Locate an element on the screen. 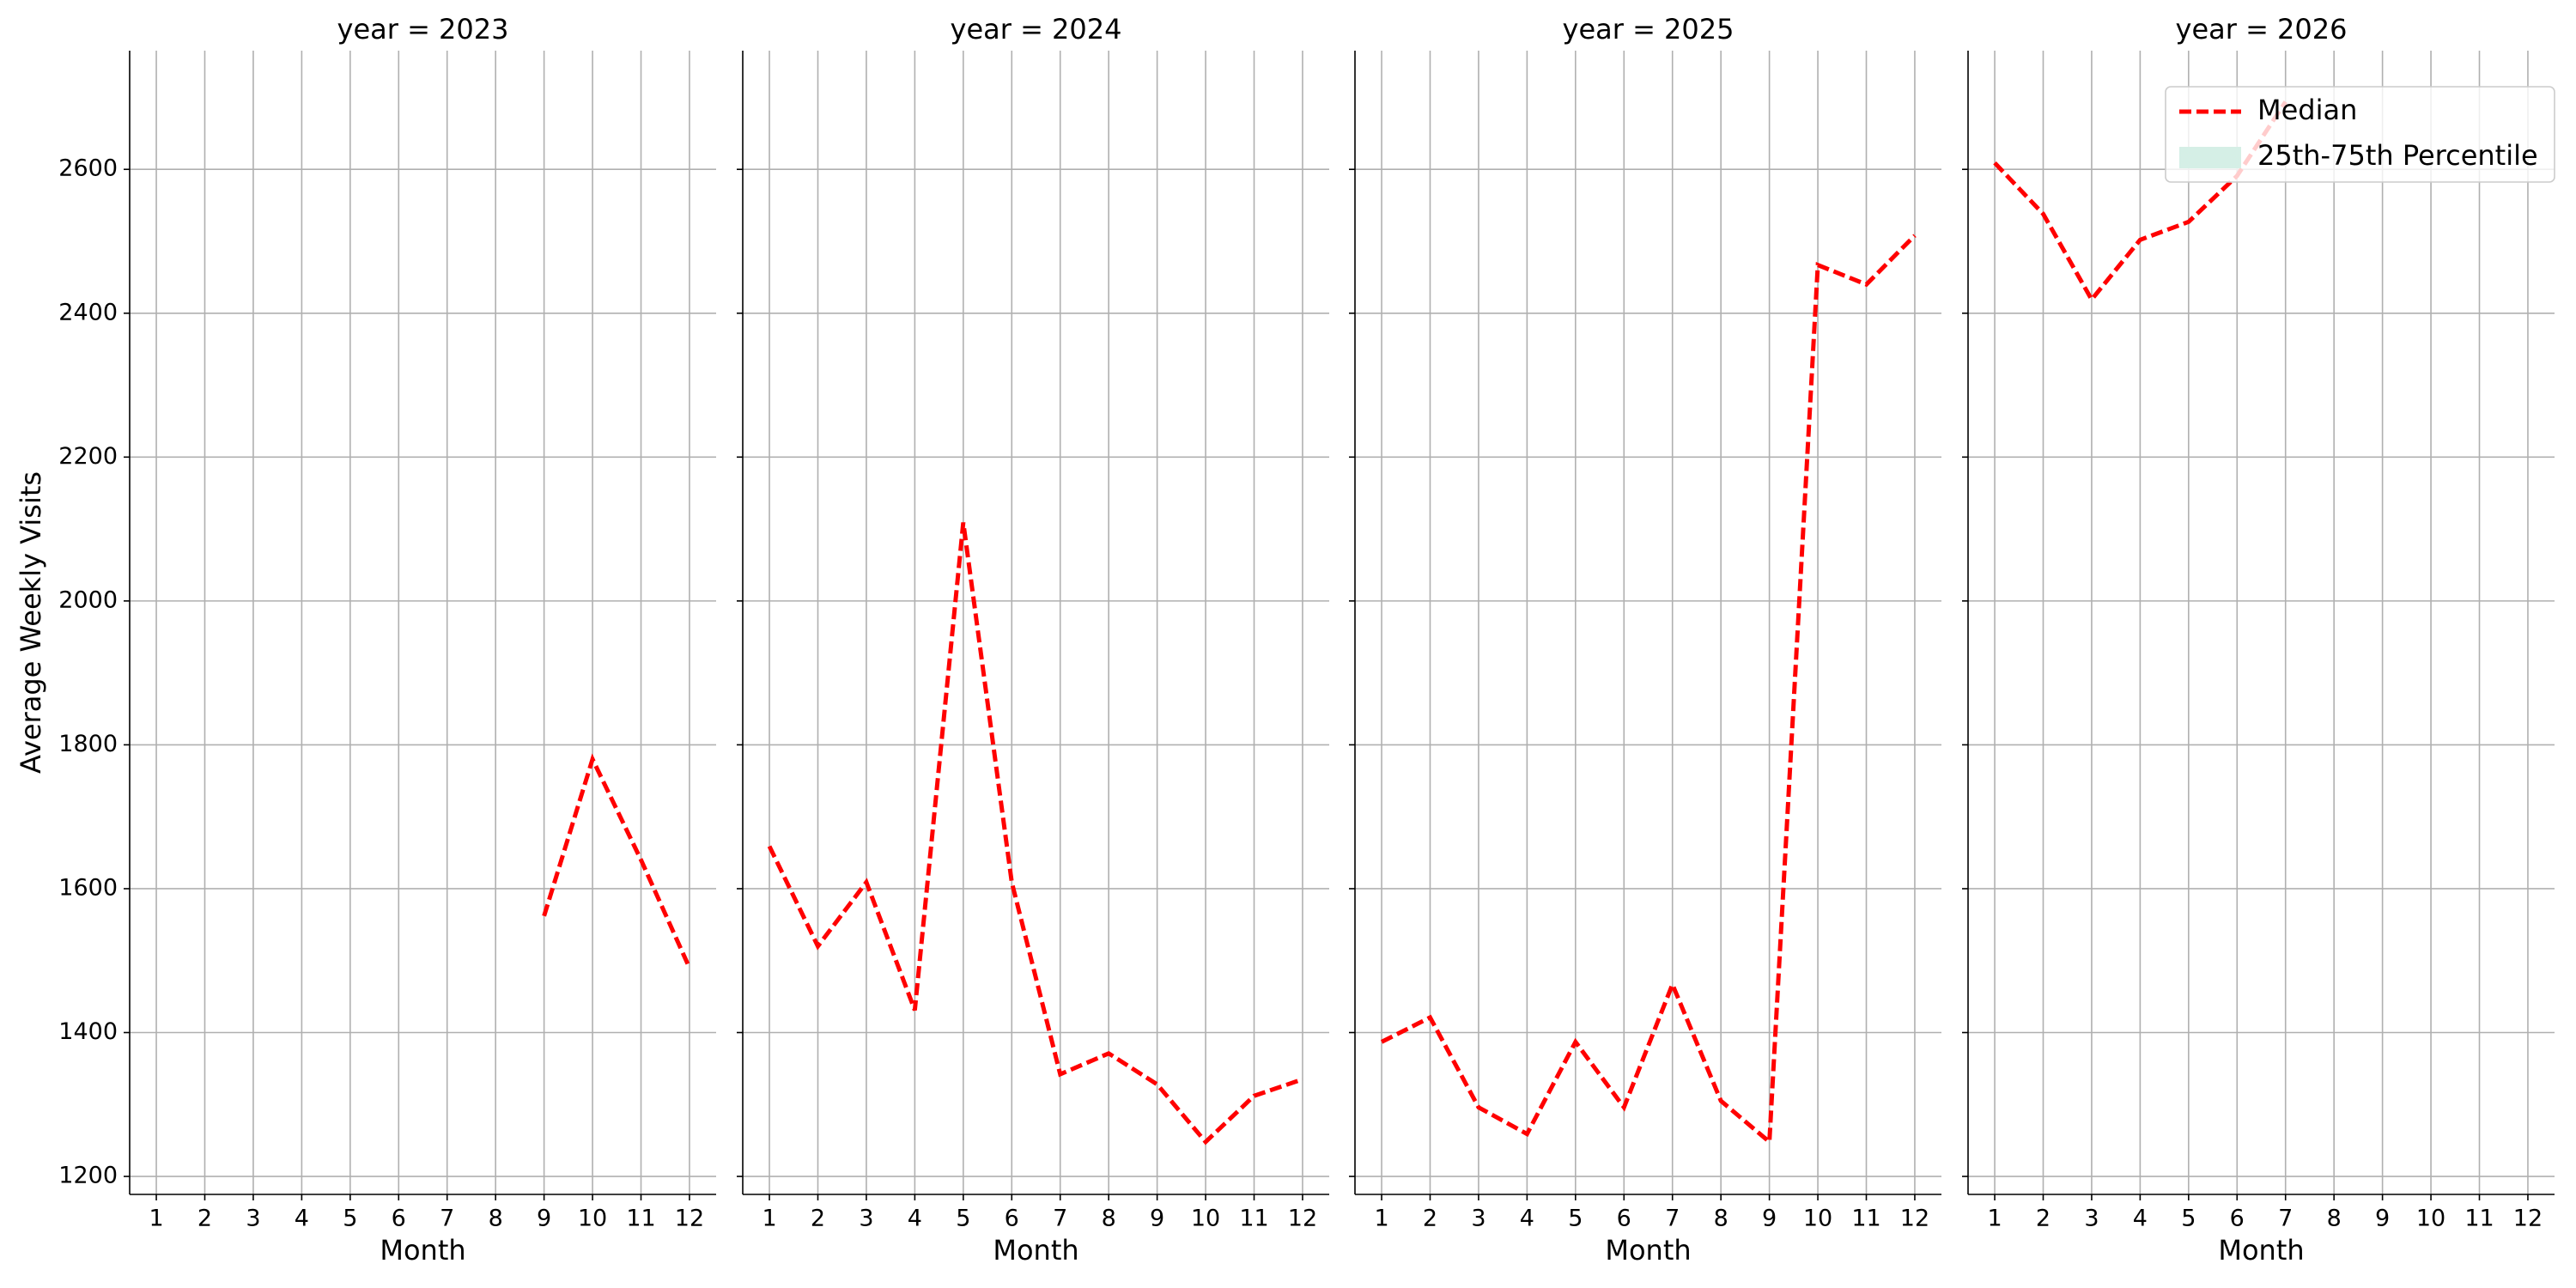 Image resolution: width=2576 pixels, height=1288 pixels. y-tick-label: 1600 is located at coordinates (88, 888).